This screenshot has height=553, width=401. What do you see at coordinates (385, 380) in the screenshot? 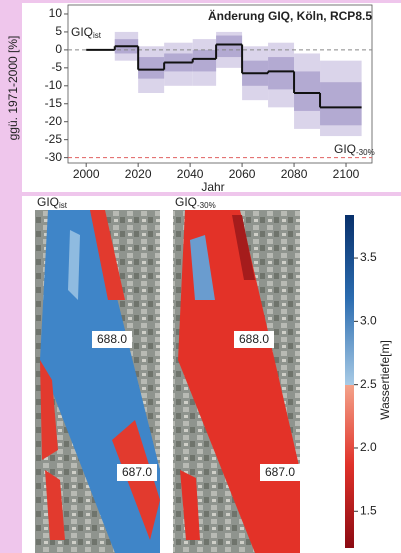
I see `colorbar-label: Wassertiefe[m]` at bounding box center [385, 380].